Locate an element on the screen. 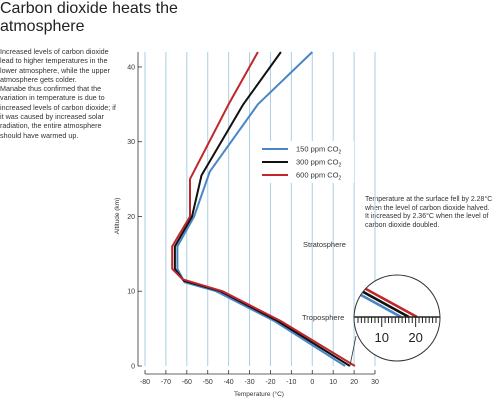 Image resolution: width=497 pixels, height=402 pixels. x-tick-label: 0 is located at coordinates (312, 382).